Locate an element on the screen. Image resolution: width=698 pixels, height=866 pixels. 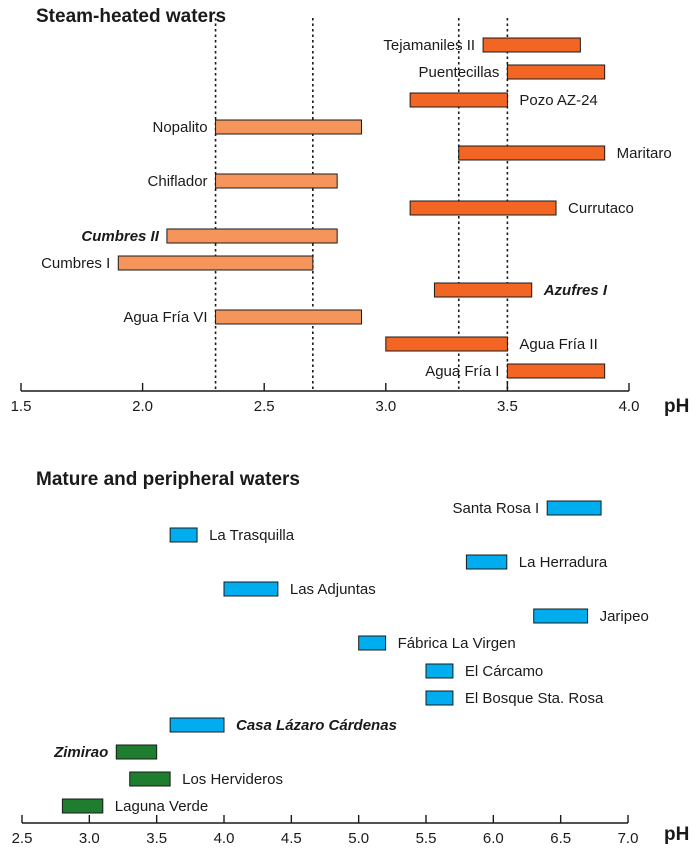
label-los-hervideros: Los Hervideros is located at coordinates (232, 779).